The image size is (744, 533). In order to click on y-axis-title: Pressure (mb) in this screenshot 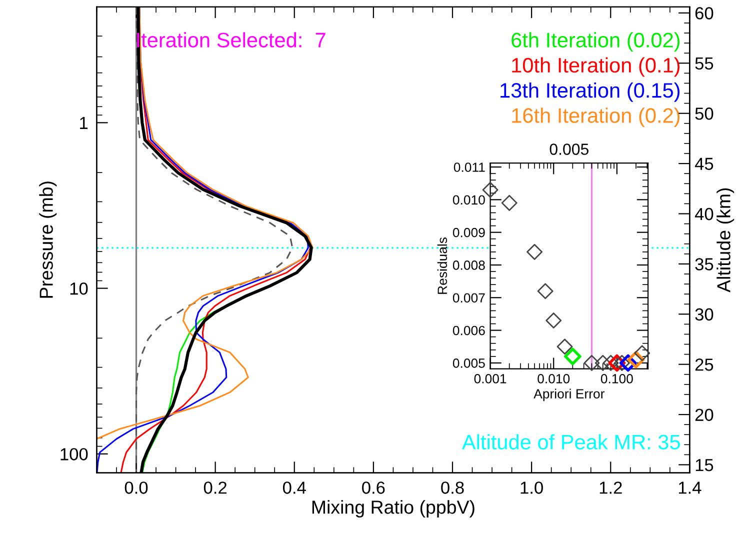, I will do `click(48, 240)`.